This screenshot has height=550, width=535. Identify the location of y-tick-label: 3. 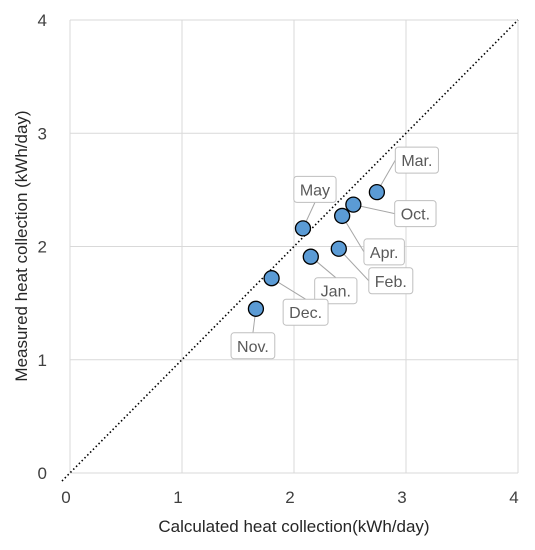
(42, 133).